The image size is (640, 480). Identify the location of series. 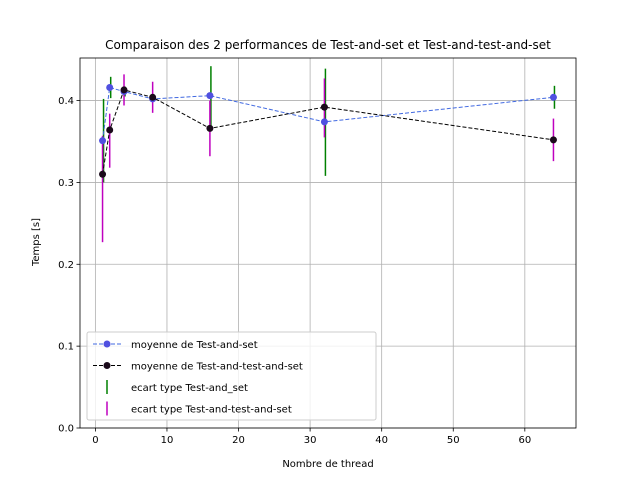
(328, 130).